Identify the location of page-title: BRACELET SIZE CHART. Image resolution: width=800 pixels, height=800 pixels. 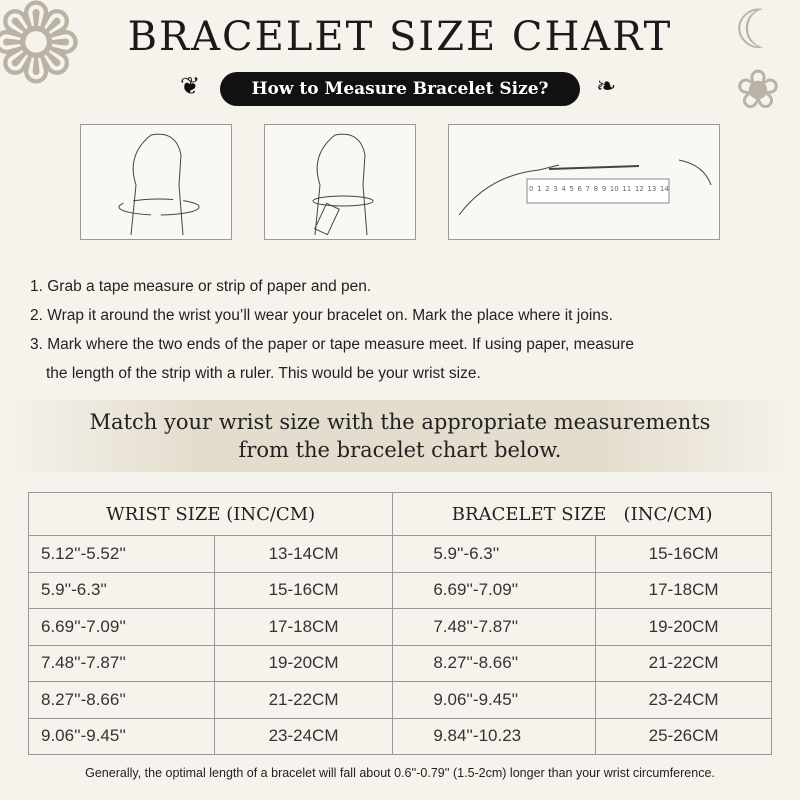
(400, 37).